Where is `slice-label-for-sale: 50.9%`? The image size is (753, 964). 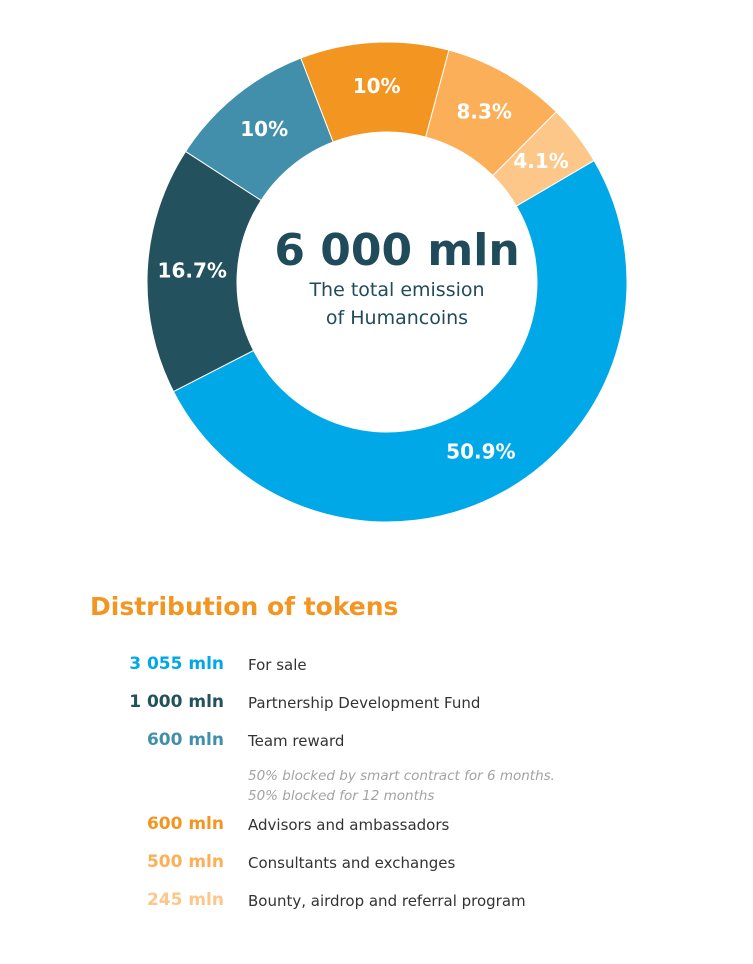 slice-label-for-sale: 50.9% is located at coordinates (480, 451).